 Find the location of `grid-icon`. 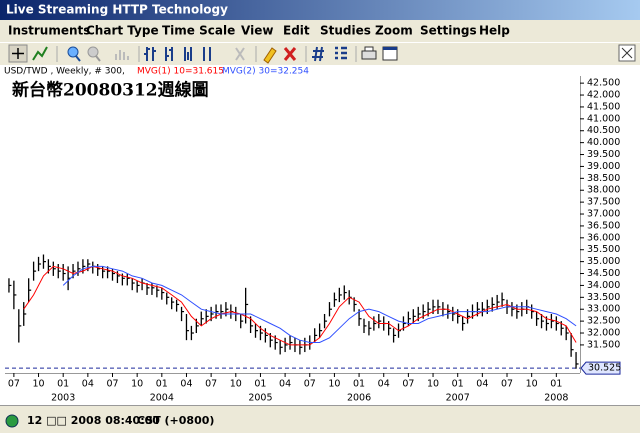

grid-icon is located at coordinates (318, 54).